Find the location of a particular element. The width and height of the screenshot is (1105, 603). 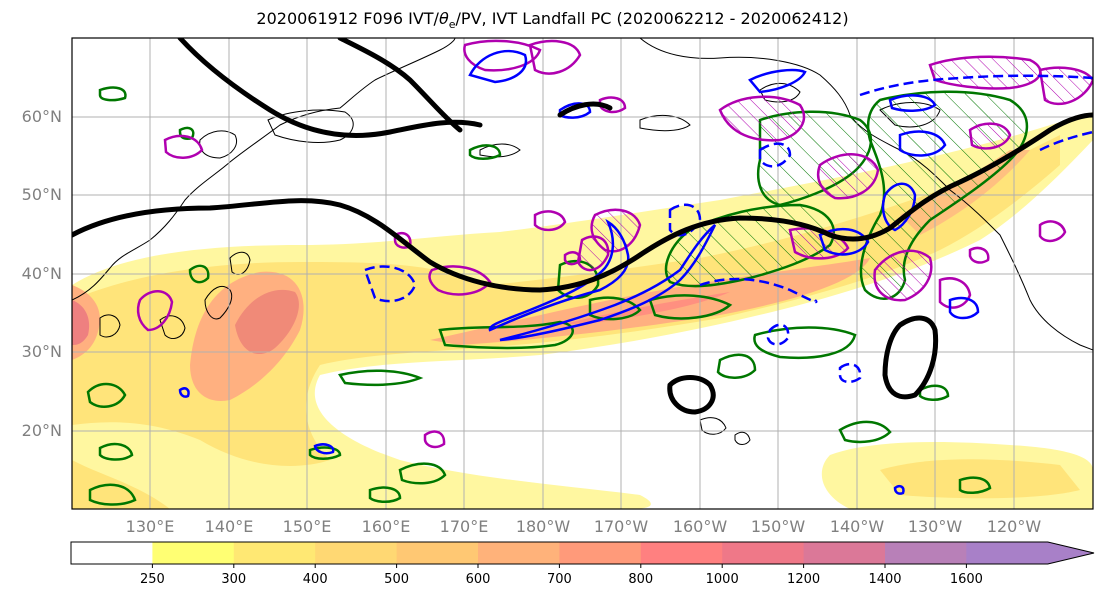

lon-label: 150°E is located at coordinates (307, 526).